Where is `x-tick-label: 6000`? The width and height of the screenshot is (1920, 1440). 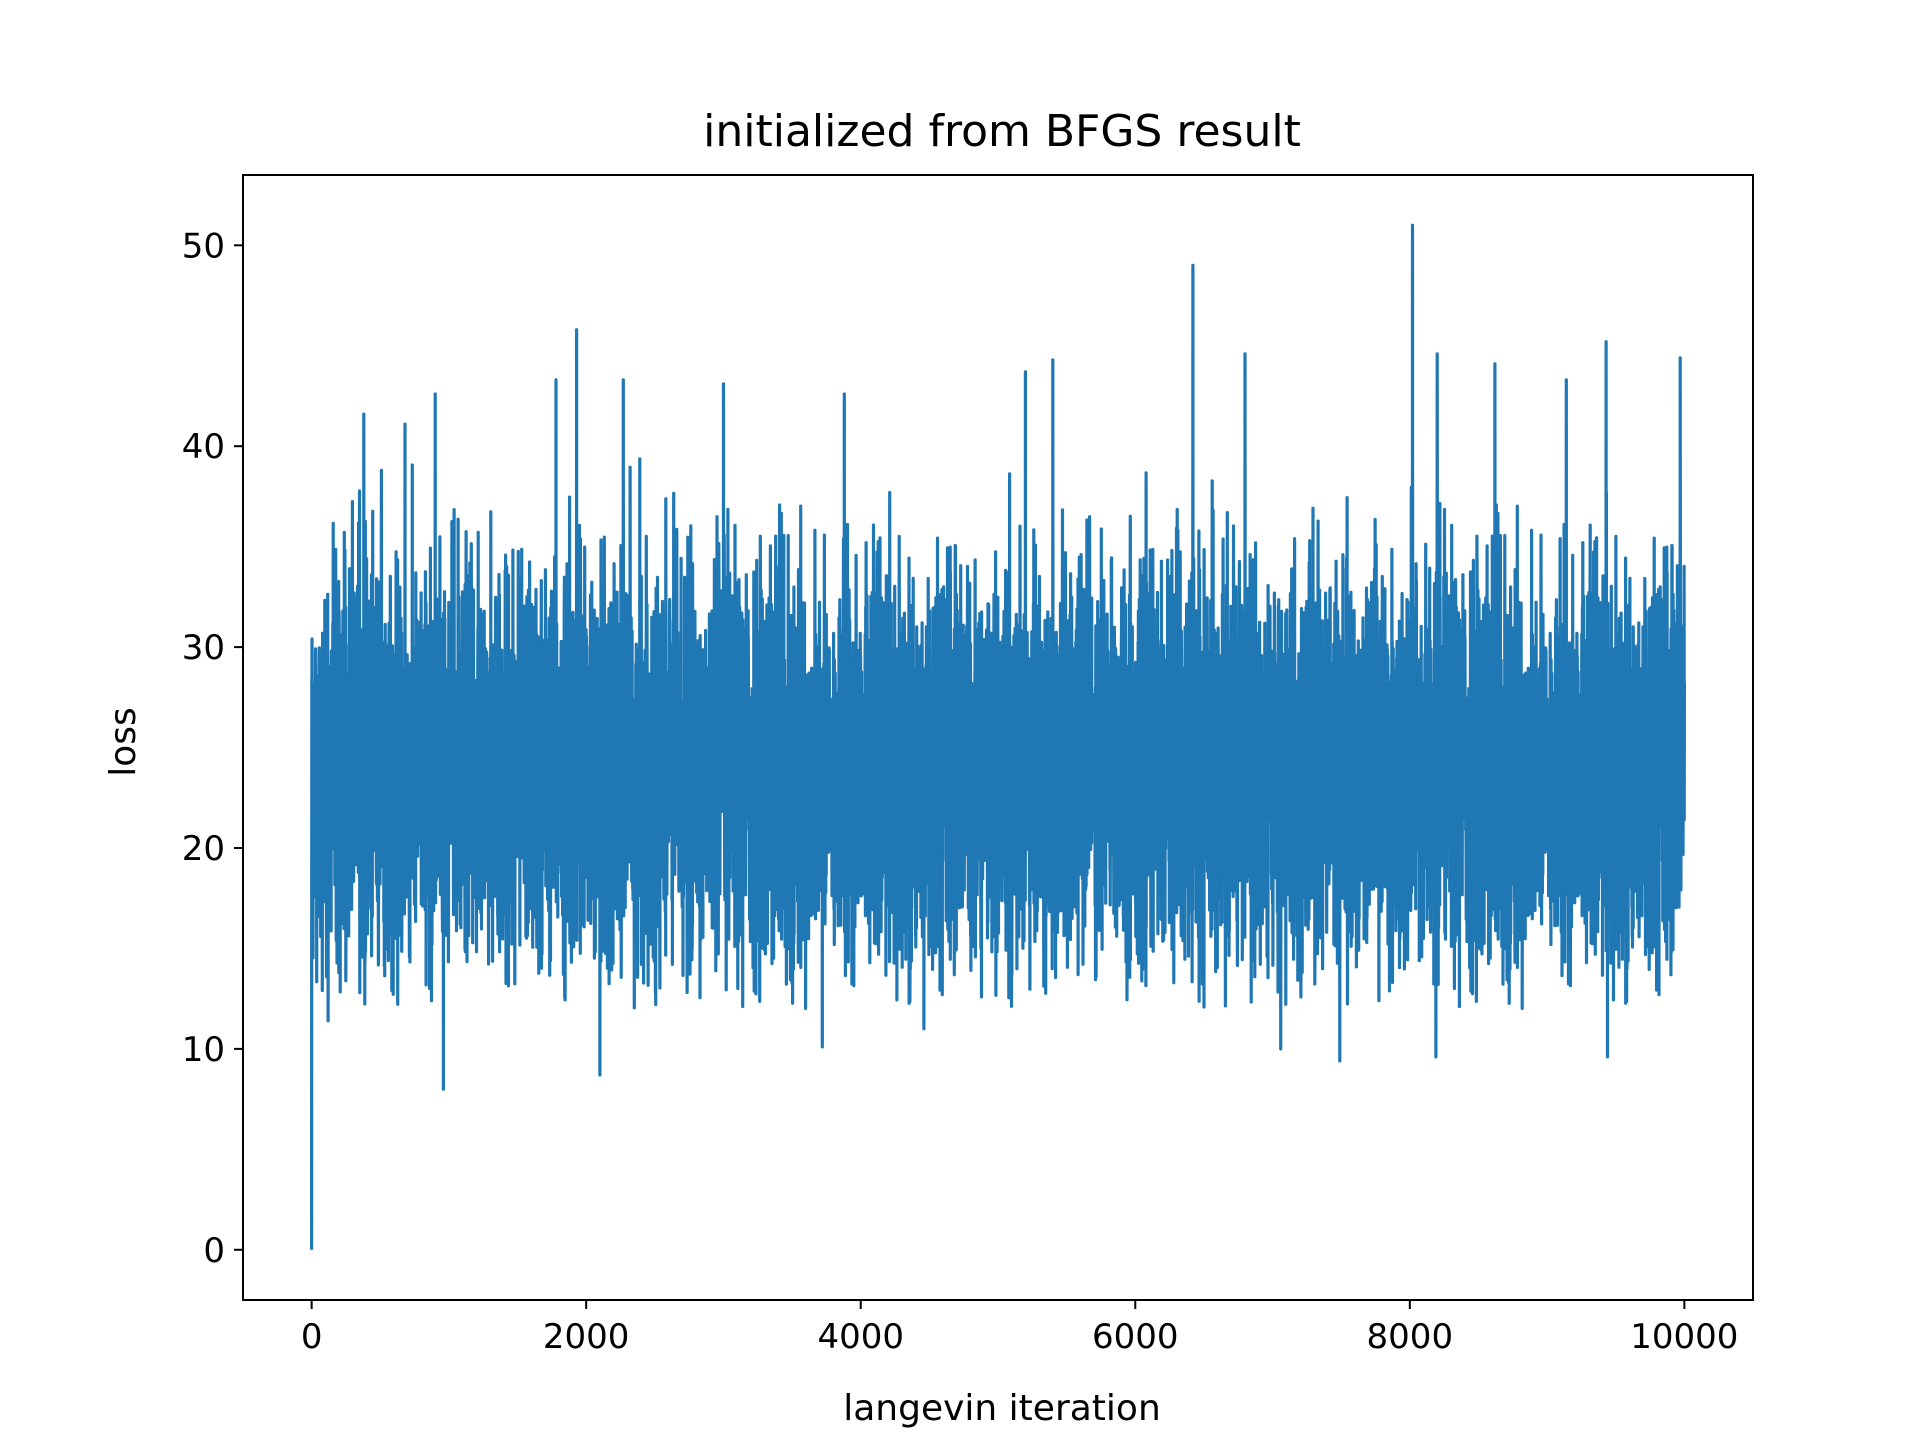 x-tick-label: 6000 is located at coordinates (1135, 1337).